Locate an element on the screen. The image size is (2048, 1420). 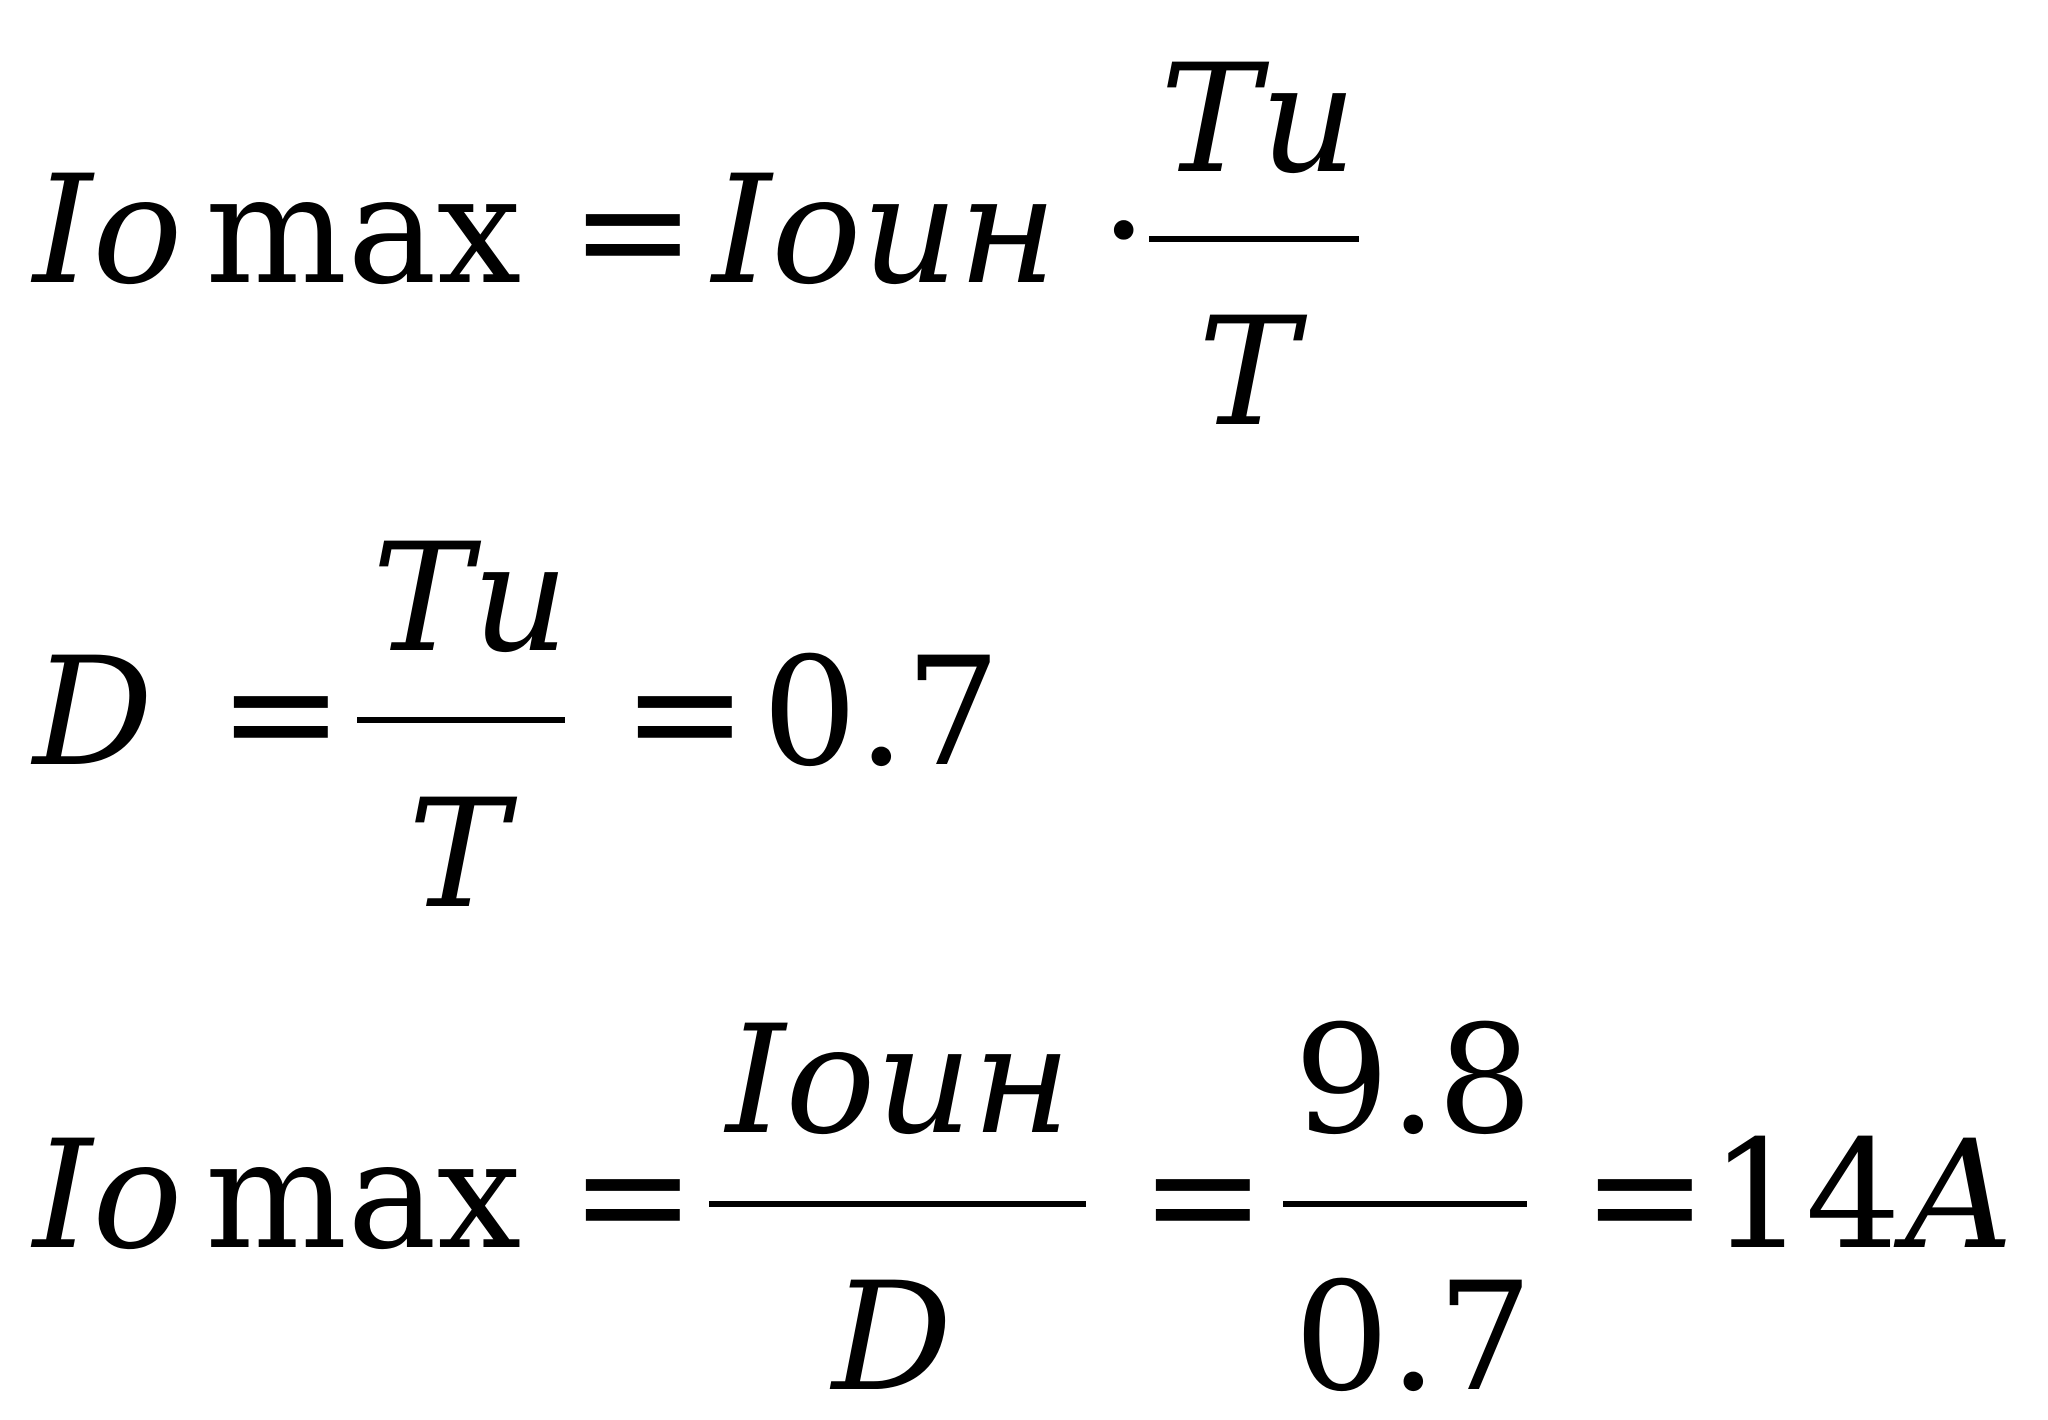
numeric-denominator: 0.7 is located at coordinates (1413, 1335).